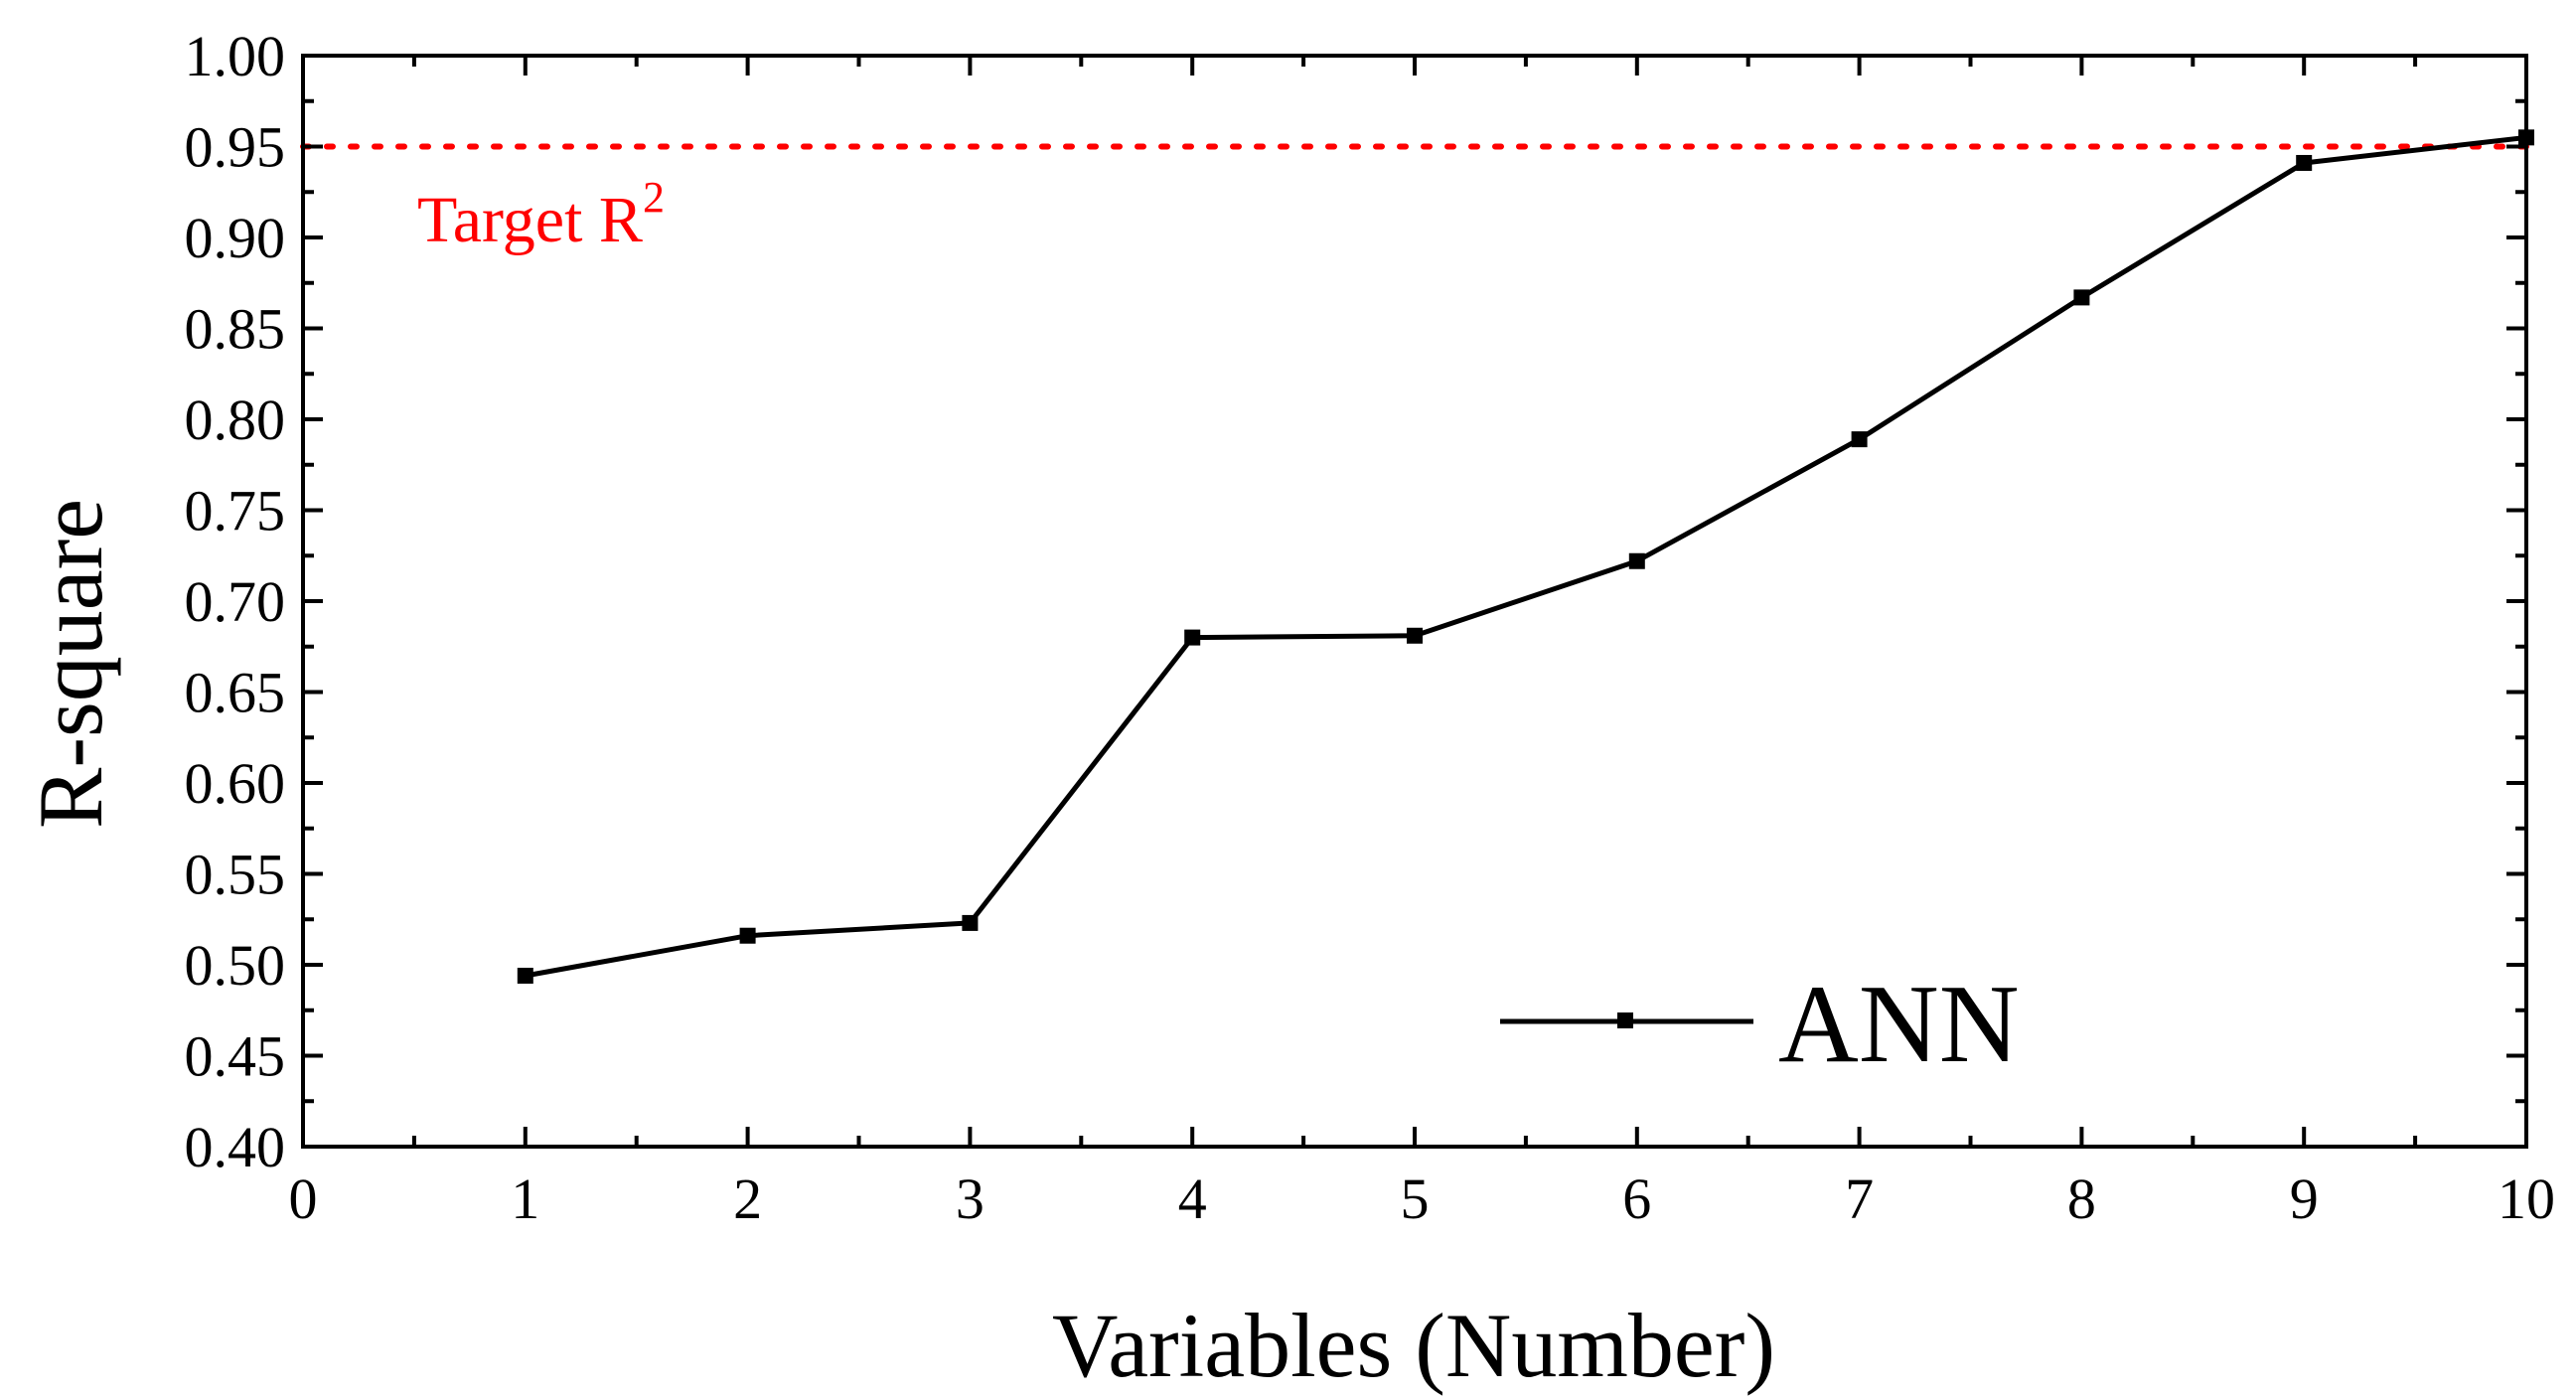  I want to click on x-tick-label: 10, so click(2526, 1198).